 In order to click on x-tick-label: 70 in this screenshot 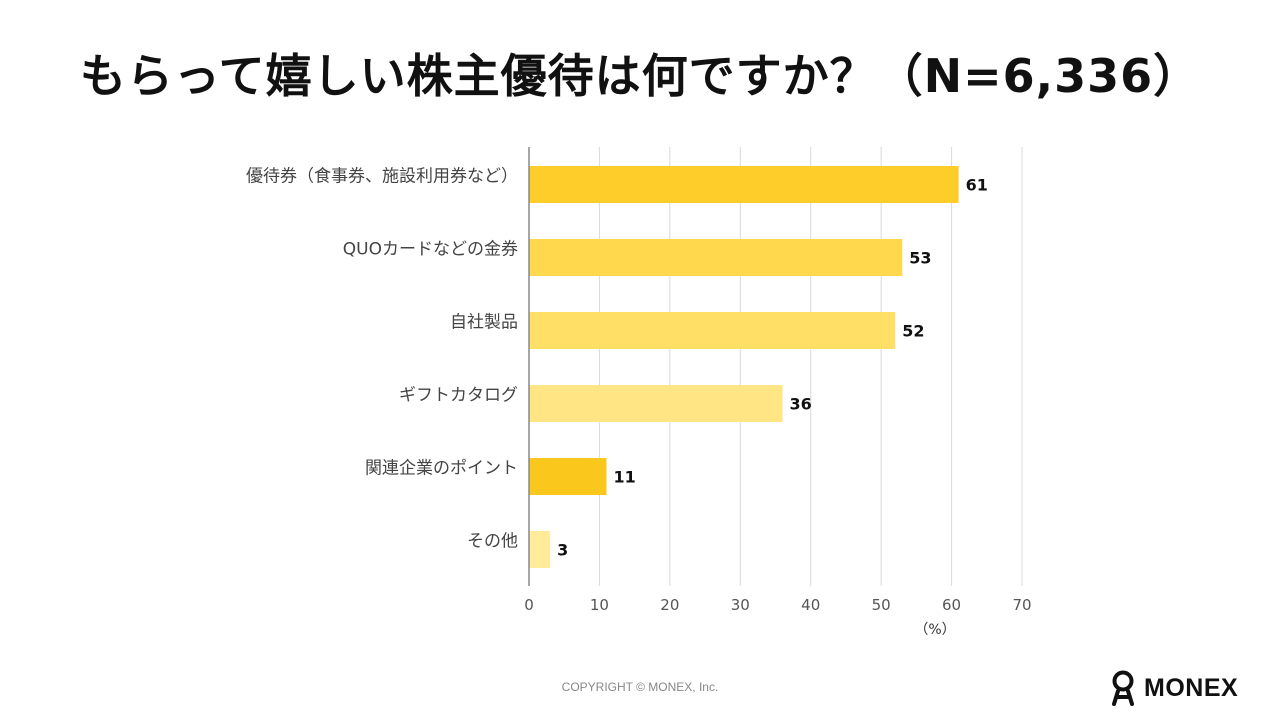, I will do `click(1021, 605)`.